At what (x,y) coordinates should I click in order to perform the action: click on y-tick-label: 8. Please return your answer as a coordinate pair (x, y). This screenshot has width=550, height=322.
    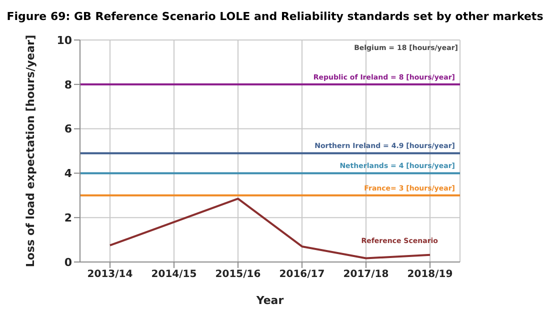
    Looking at the image, I should click on (68, 85).